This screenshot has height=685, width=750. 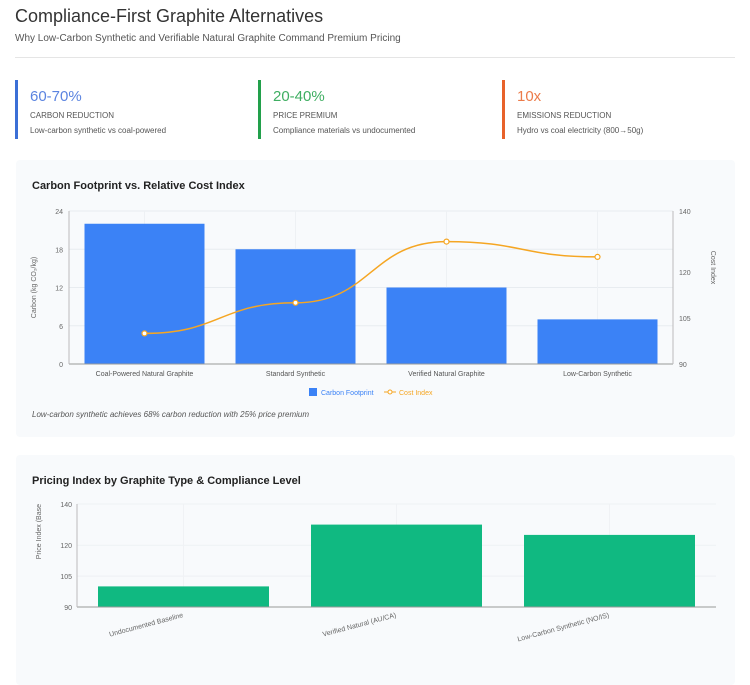 What do you see at coordinates (685, 319) in the screenshot?
I see `y2-tick-label: 105` at bounding box center [685, 319].